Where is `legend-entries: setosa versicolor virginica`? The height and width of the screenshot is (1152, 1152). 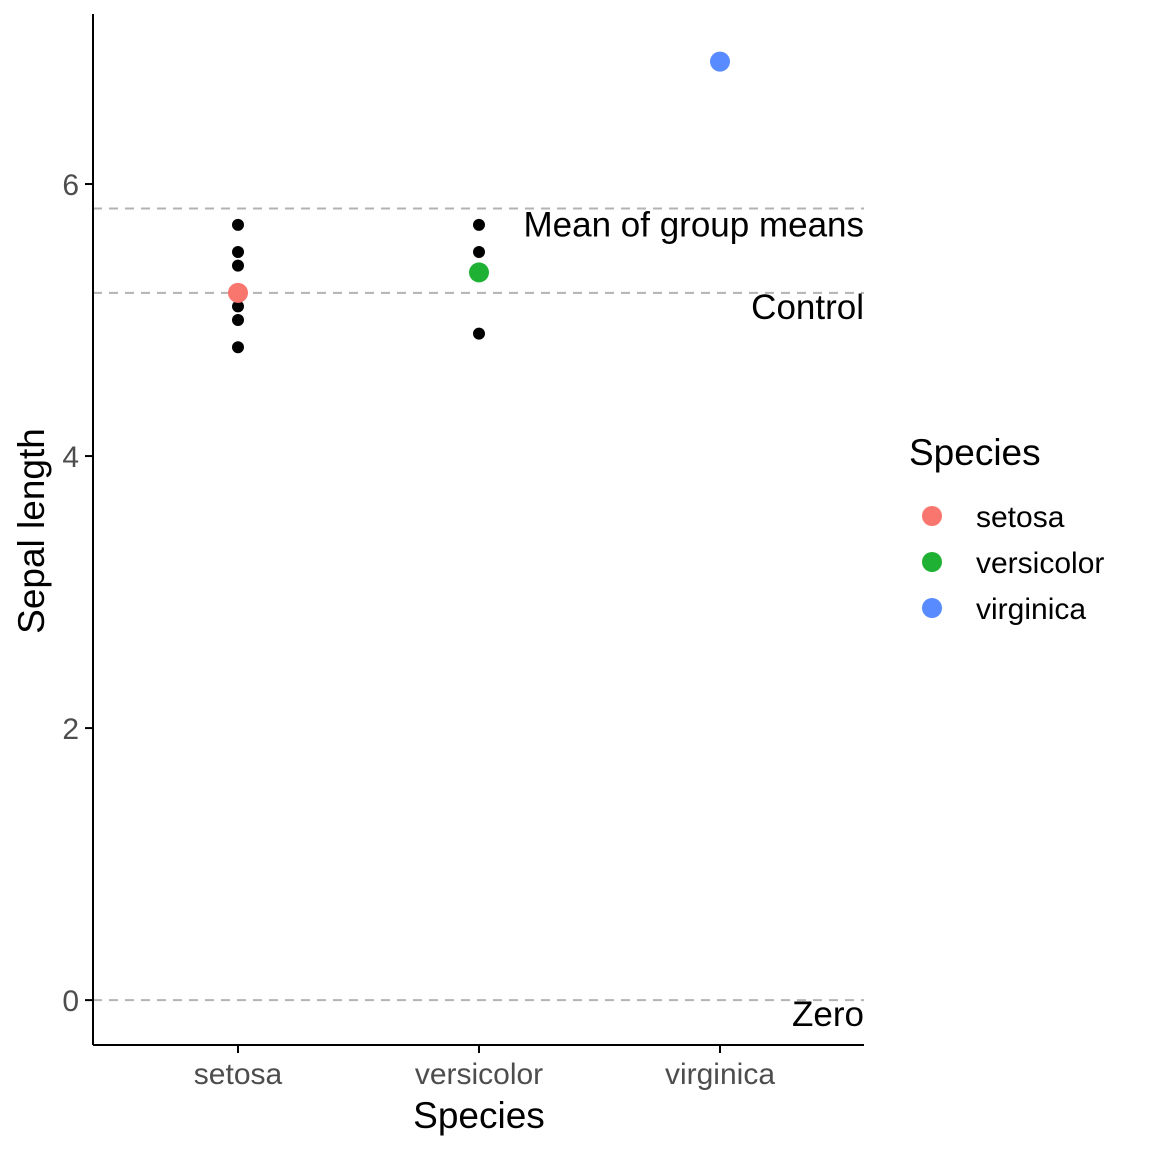 legend-entries: setosa versicolor virginica is located at coordinates (1013, 563).